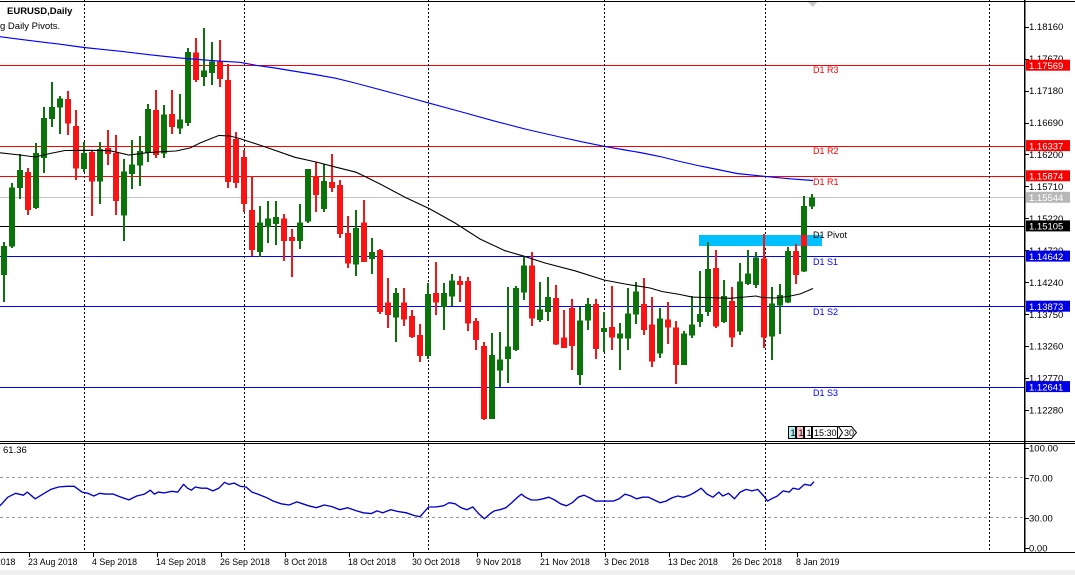 The height and width of the screenshot is (575, 1075). I want to click on svg-text: 30.00, so click(1041, 519).